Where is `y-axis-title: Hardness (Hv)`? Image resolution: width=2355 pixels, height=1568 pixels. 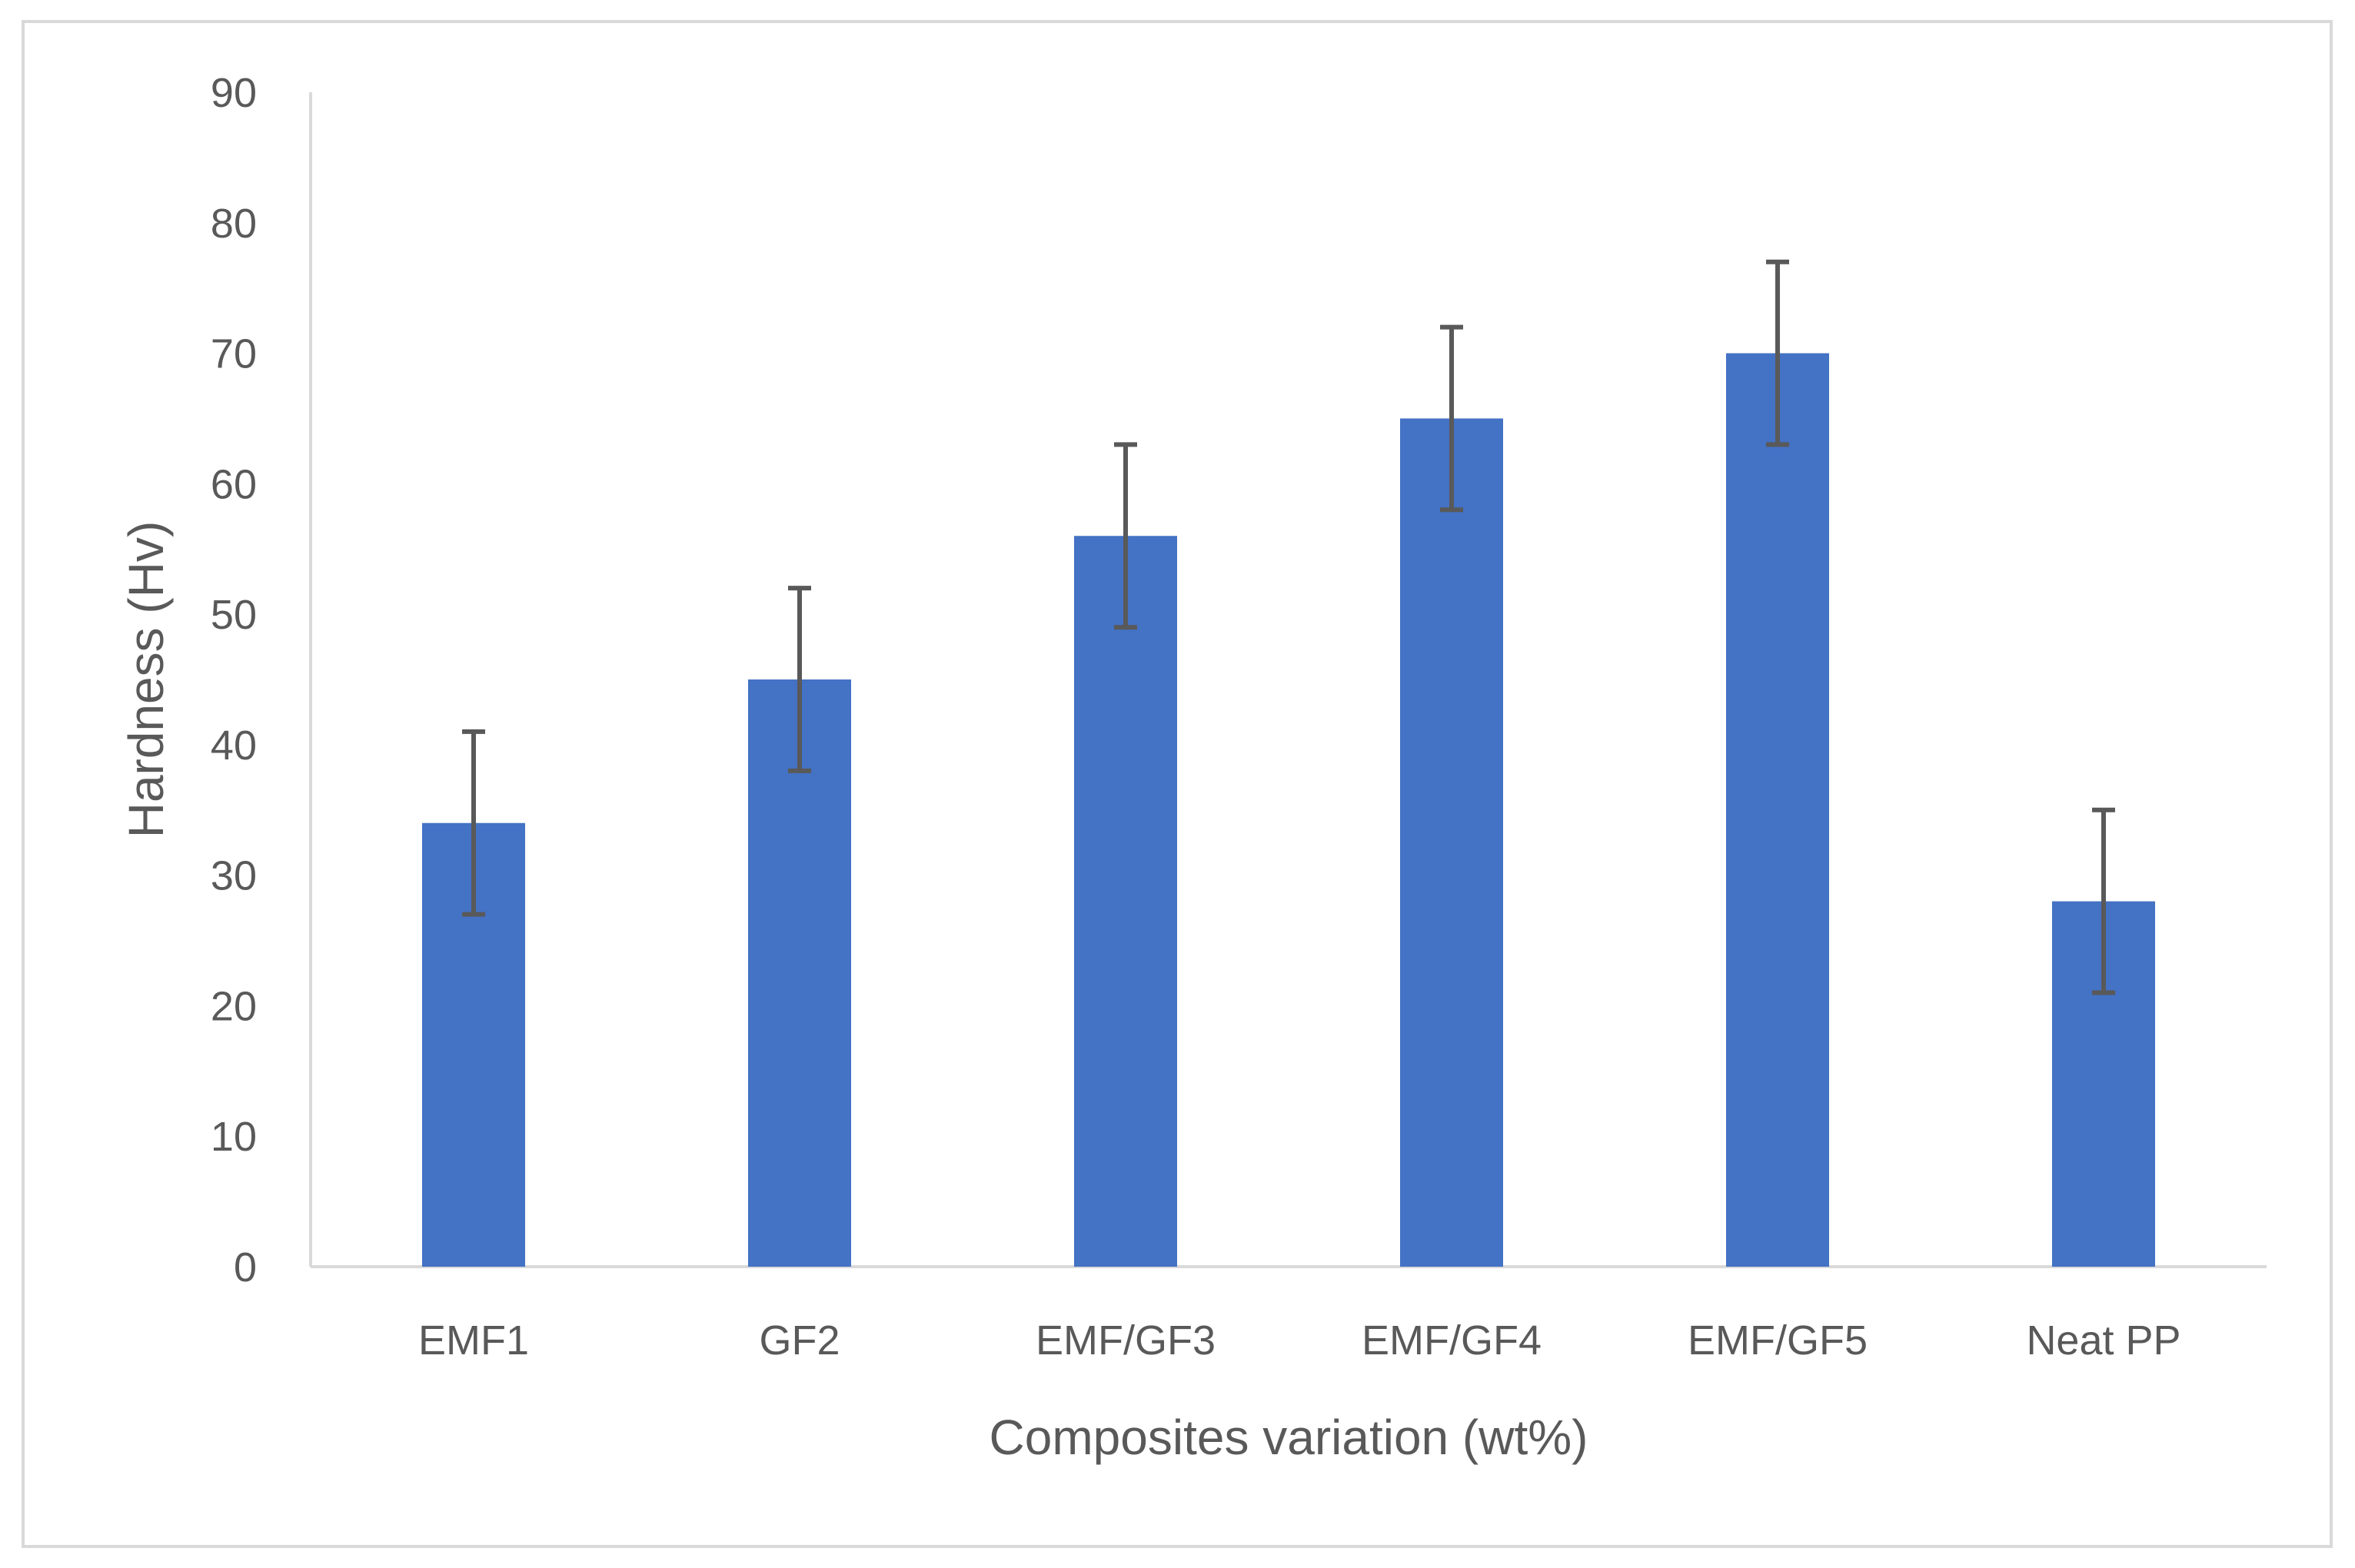 y-axis-title: Hardness (Hv) is located at coordinates (146, 680).